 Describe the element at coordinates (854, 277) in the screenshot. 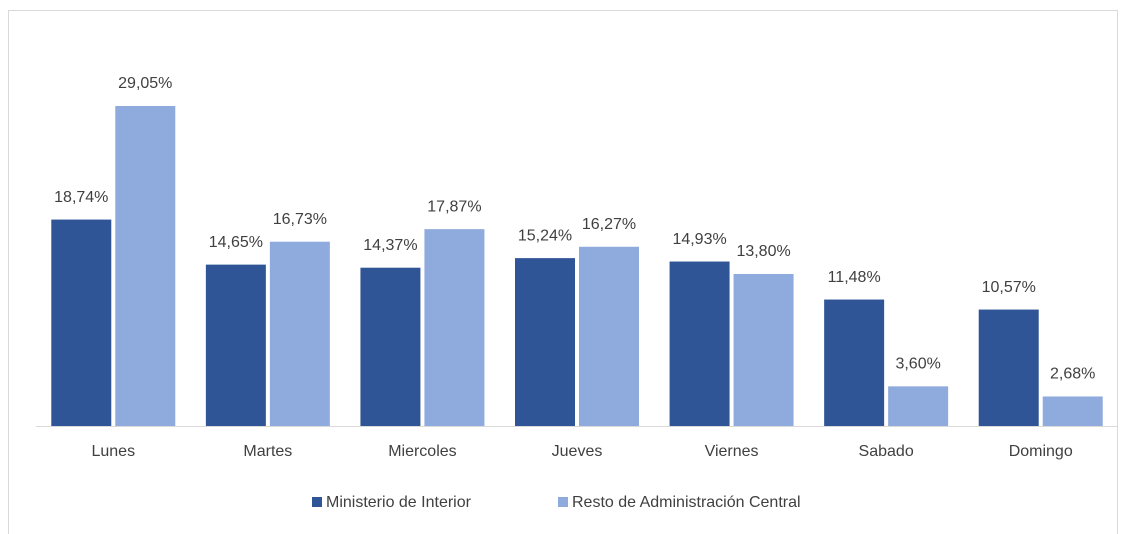

I see `data-label: 11,48%` at that location.